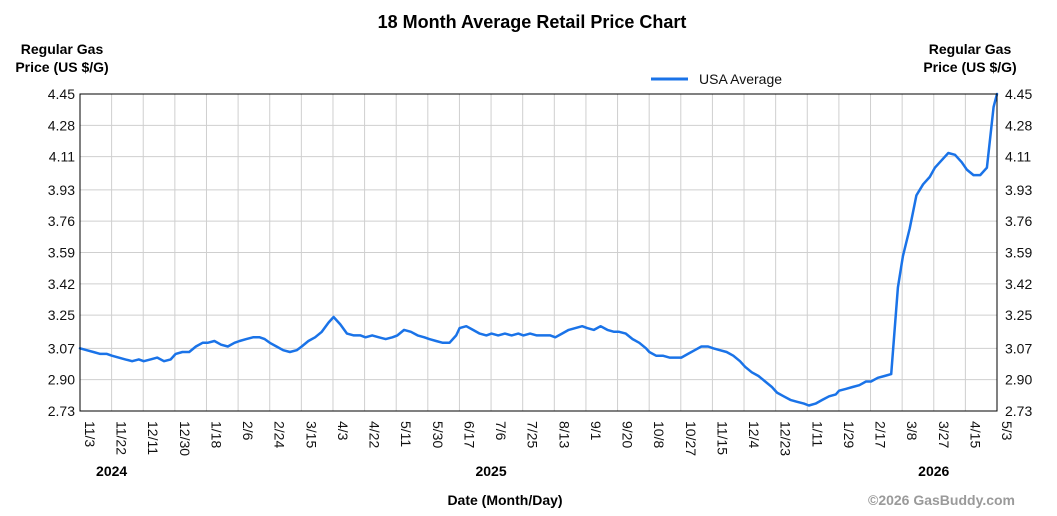 This screenshot has width=1057, height=516. What do you see at coordinates (61, 284) in the screenshot?
I see `y-tick-label-left: 3.42` at bounding box center [61, 284].